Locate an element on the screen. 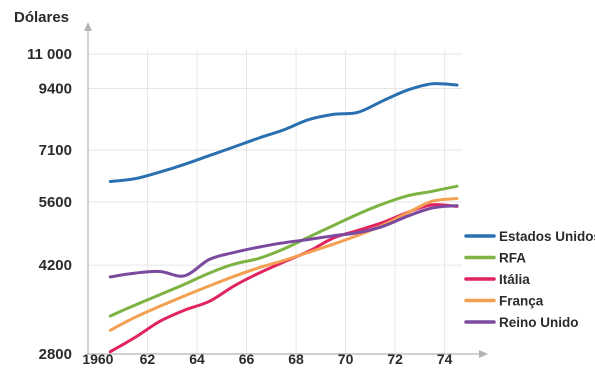  x-tick-label: 72 is located at coordinates (395, 359).